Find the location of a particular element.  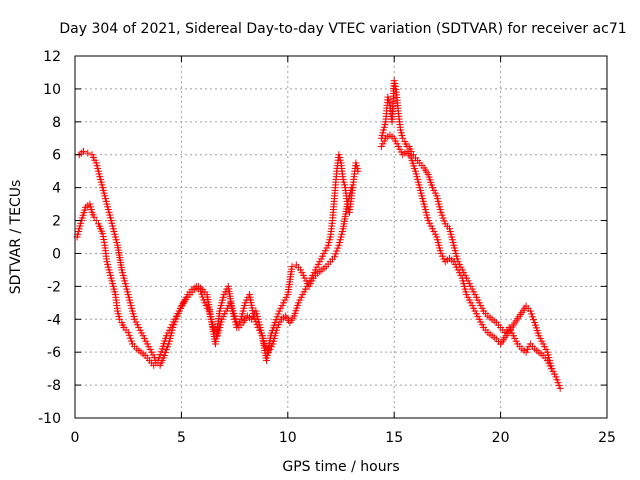

y-tick-label: 6 is located at coordinates (56, 156).